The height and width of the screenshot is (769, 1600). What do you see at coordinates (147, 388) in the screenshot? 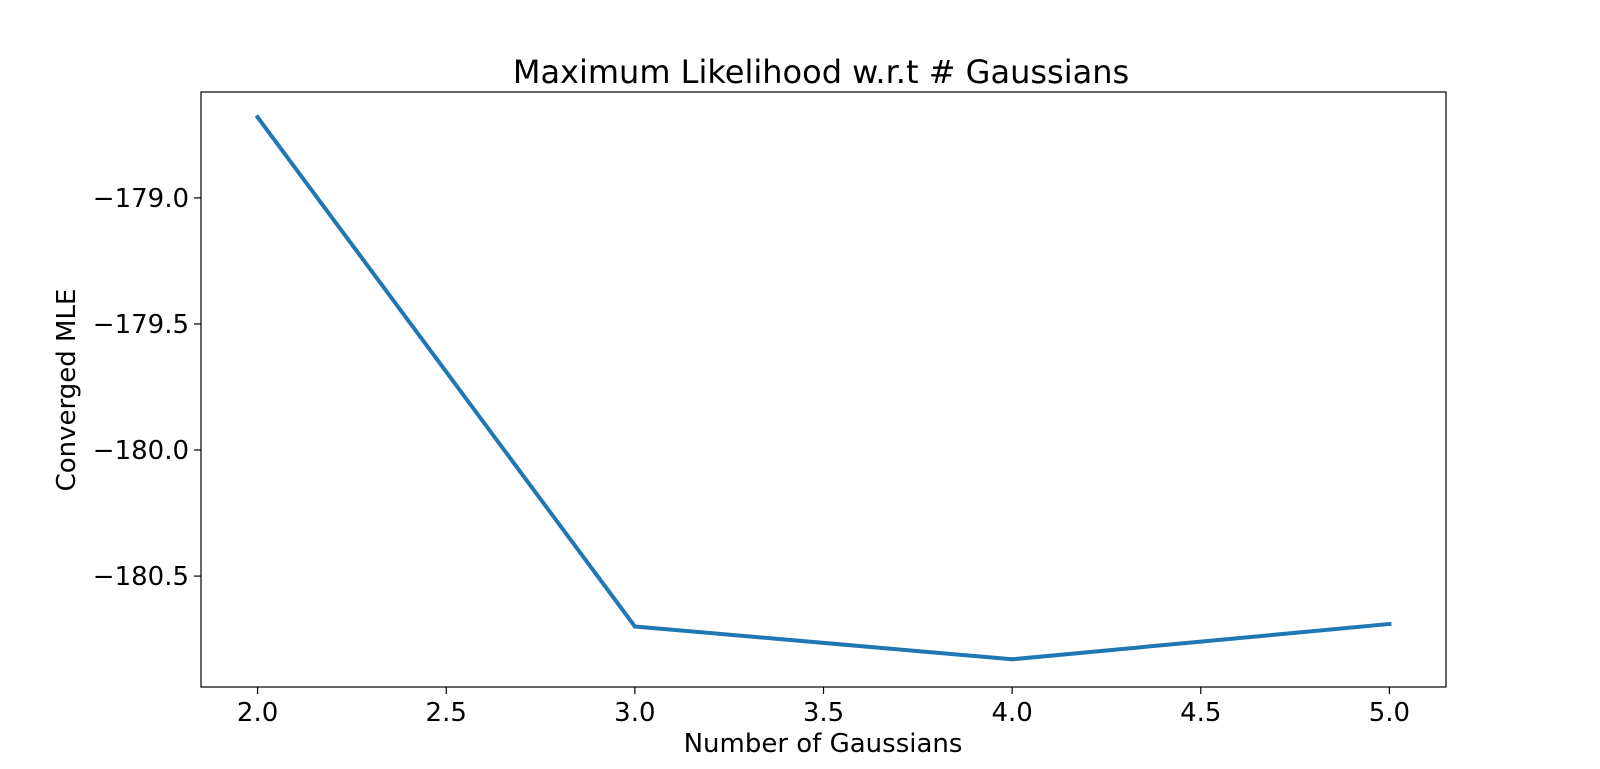
I see `y-axis-ticks: −179.0 −179.5 −180.0 −180.5` at bounding box center [147, 388].